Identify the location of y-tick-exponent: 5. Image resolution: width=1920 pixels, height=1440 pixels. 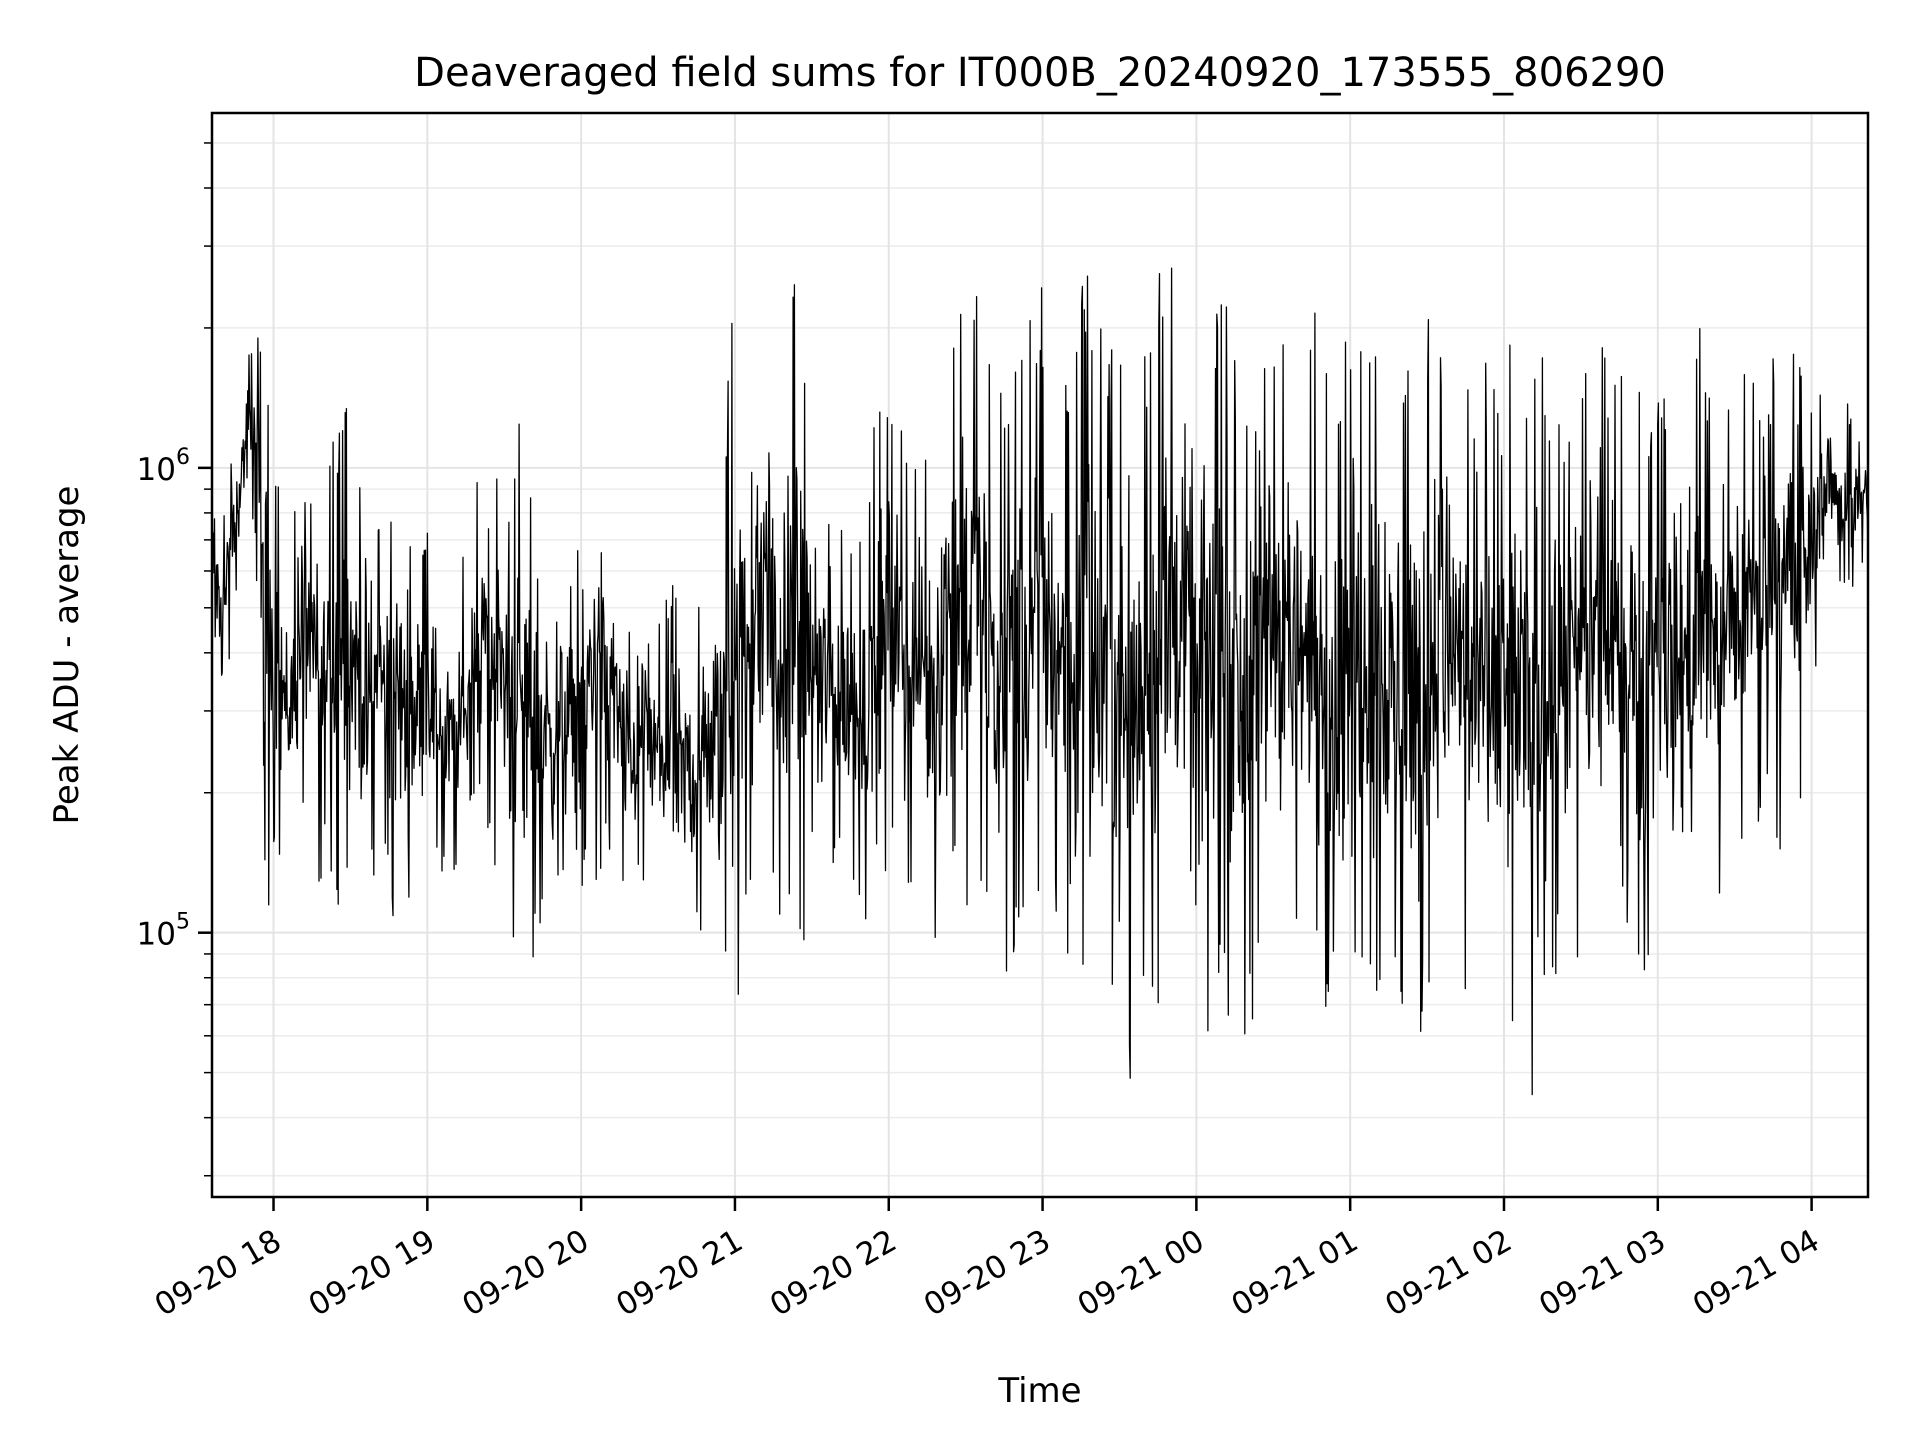
(183, 922).